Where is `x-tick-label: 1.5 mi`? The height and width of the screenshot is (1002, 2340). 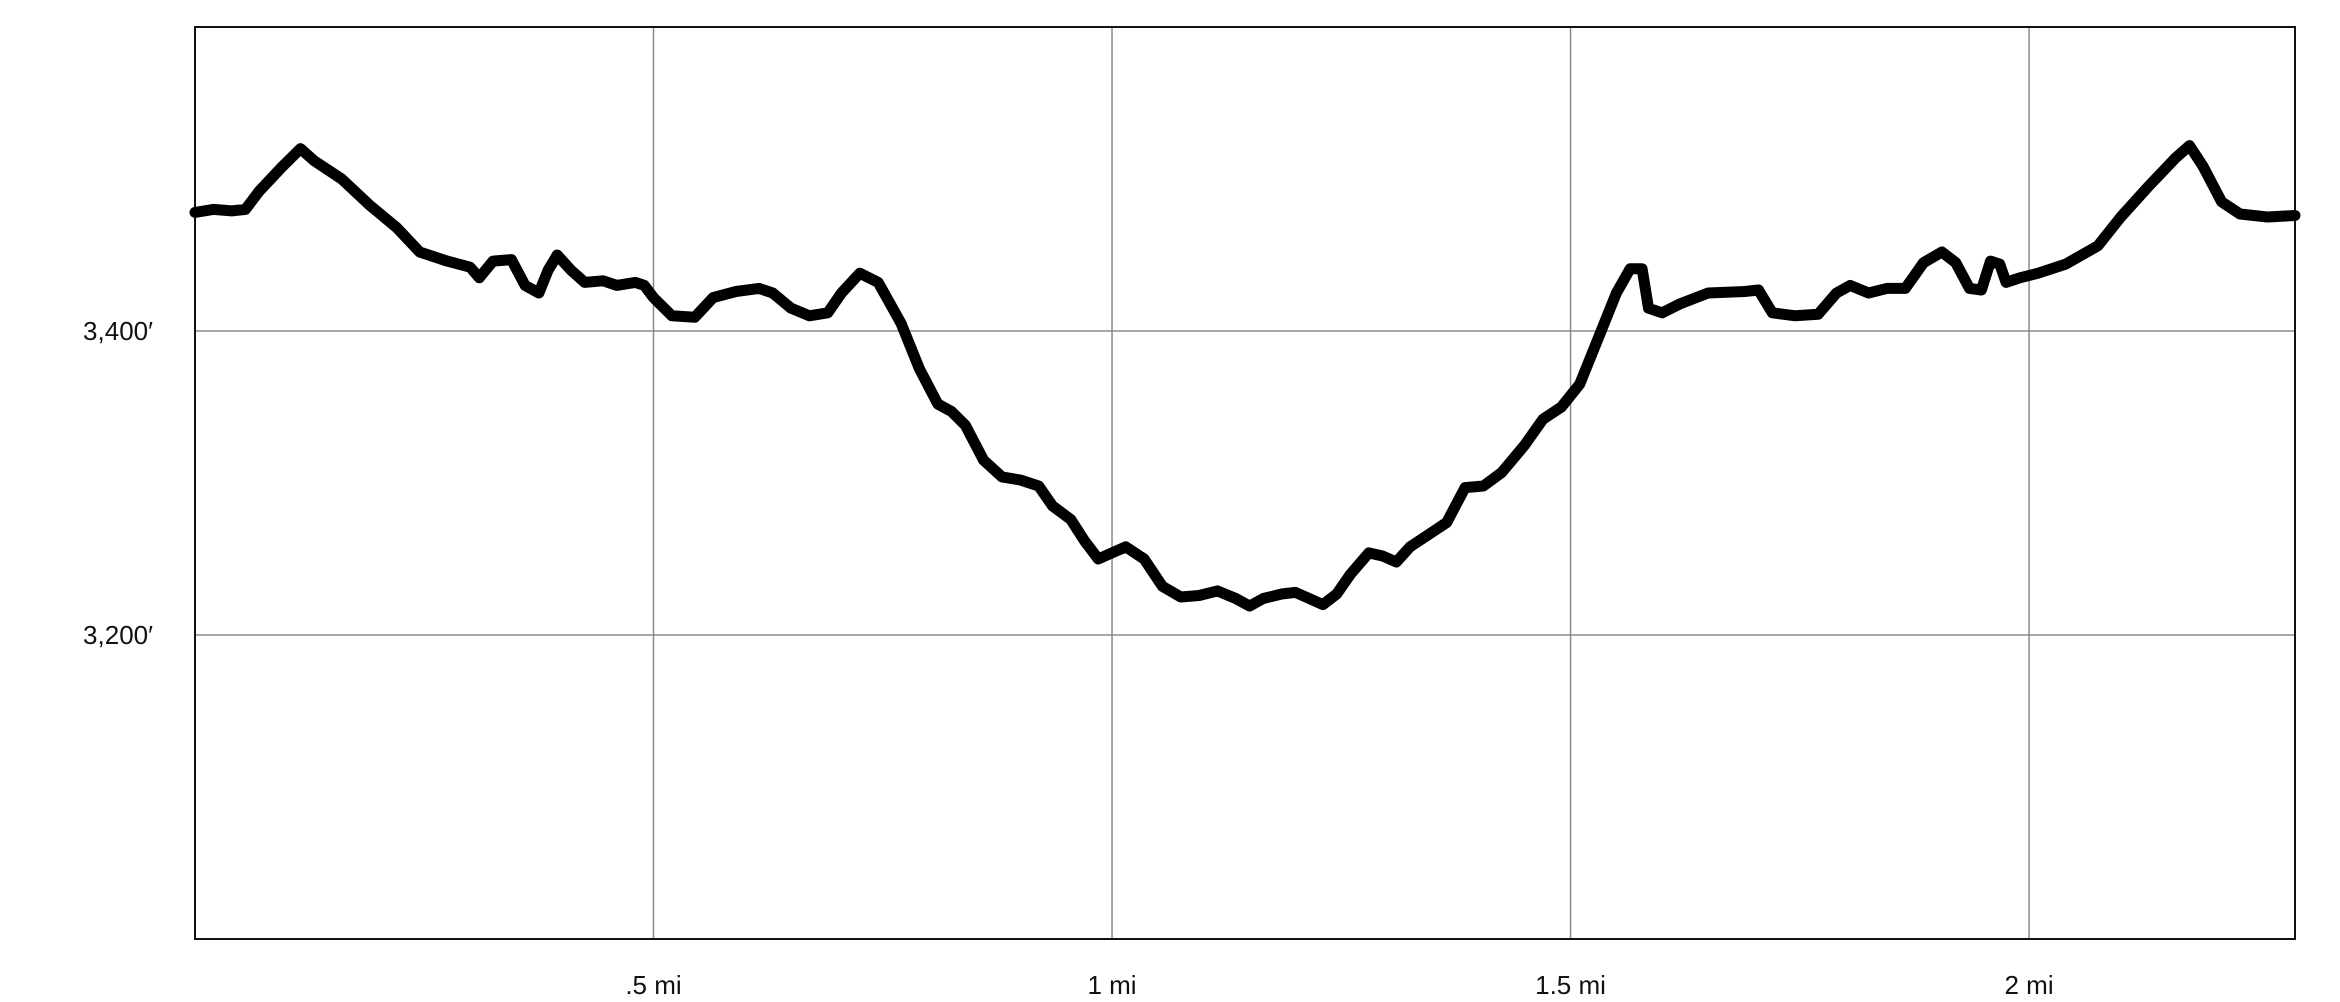 x-tick-label: 1.5 mi is located at coordinates (1570, 985).